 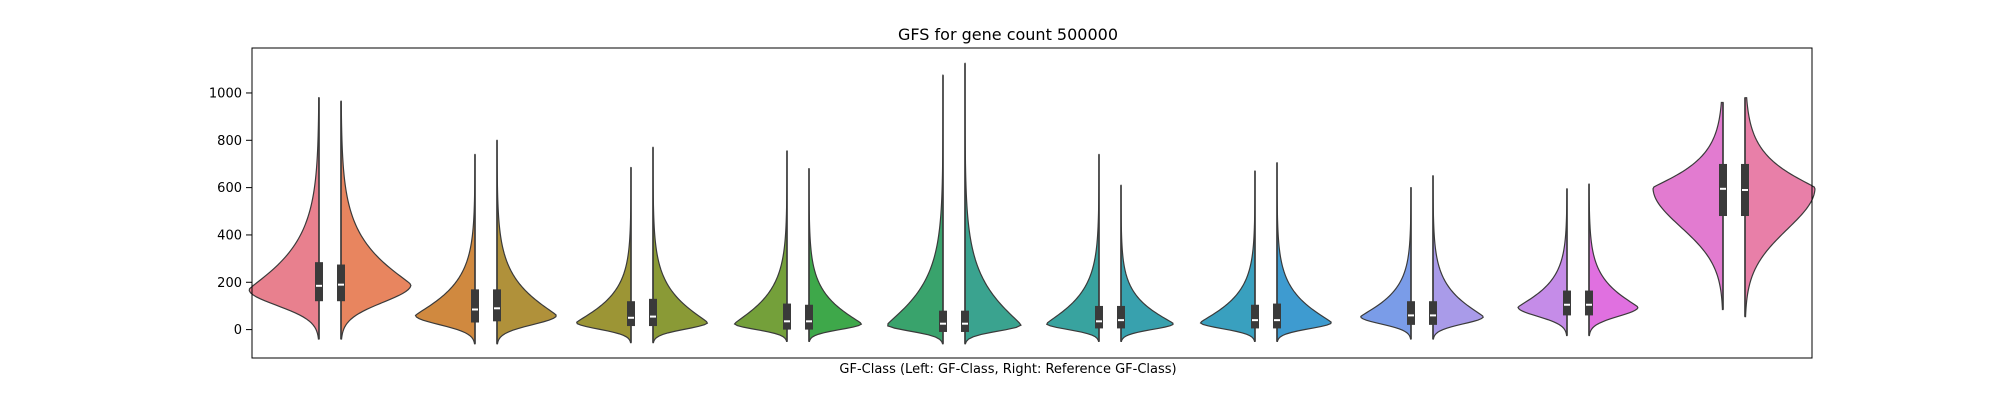 I want to click on y-axis: 0 200 400 600 800 1000, so click(x=230, y=212).